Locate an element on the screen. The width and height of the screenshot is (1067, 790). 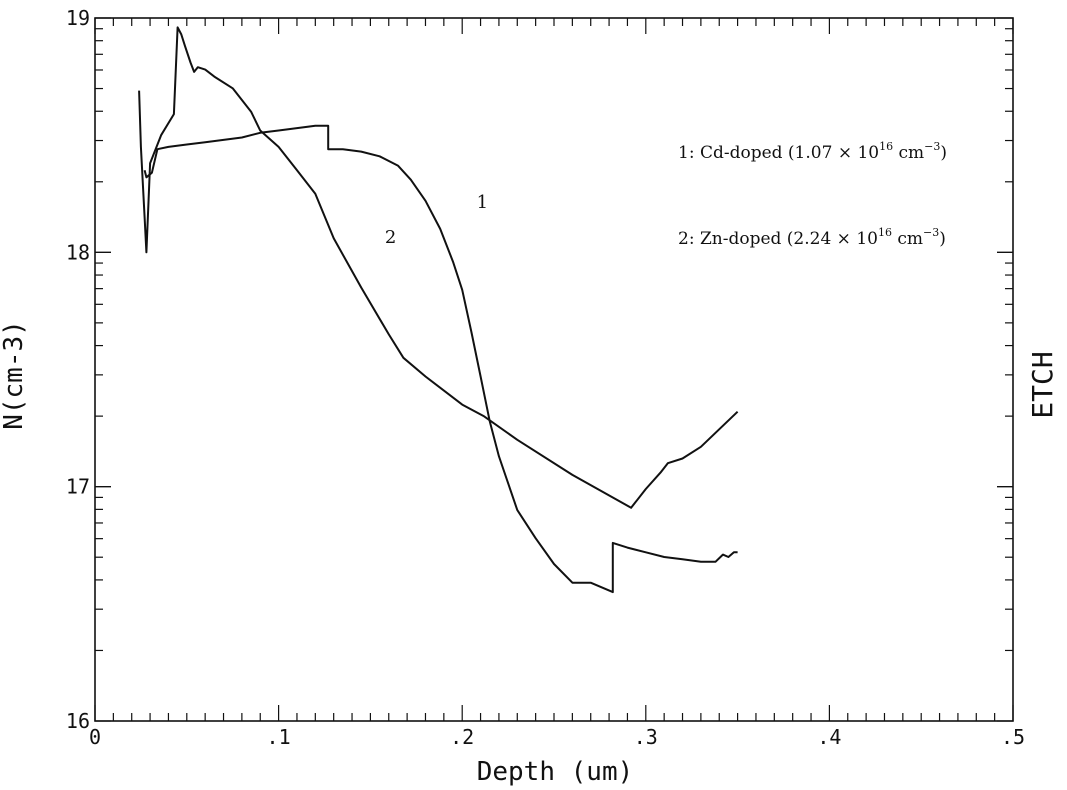
legend-entry-2-text: 2: Zn-doped (2.24 × 10 is located at coordinates (778, 239).